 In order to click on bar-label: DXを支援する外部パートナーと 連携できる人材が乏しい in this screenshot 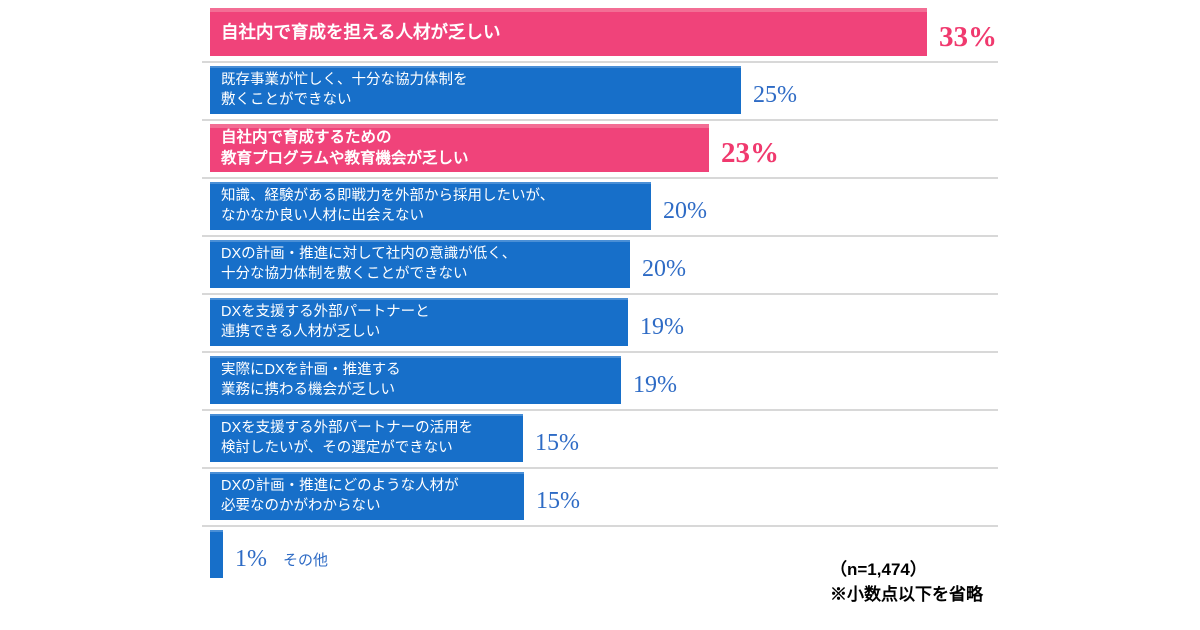, I will do `click(325, 322)`.